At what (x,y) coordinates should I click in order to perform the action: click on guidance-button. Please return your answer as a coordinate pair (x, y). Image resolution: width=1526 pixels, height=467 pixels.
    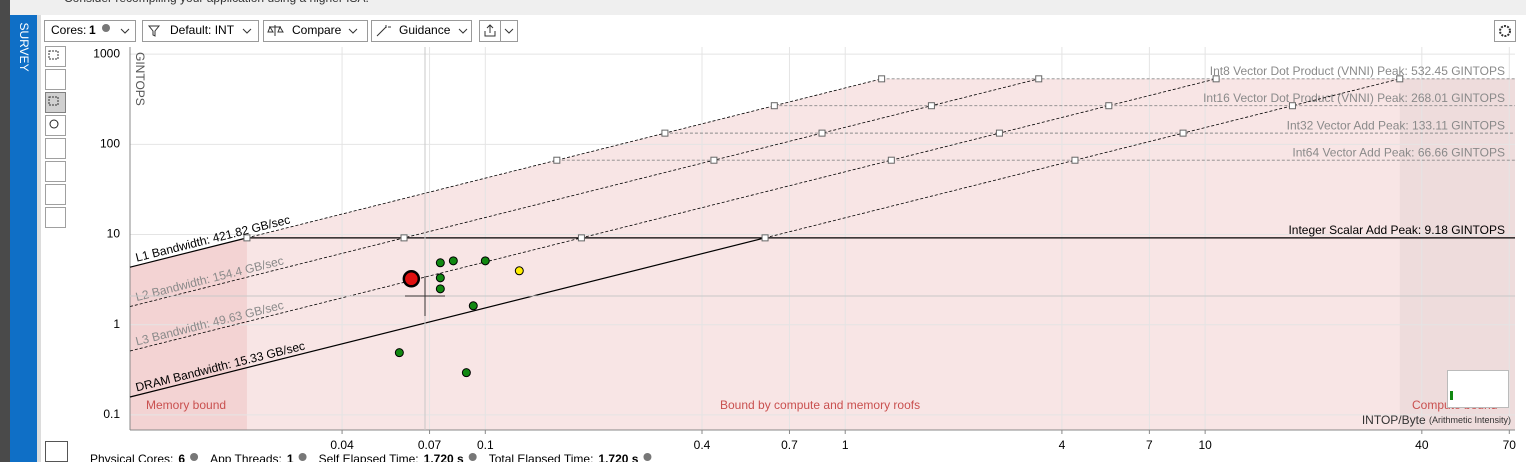
    Looking at the image, I should click on (421, 31).